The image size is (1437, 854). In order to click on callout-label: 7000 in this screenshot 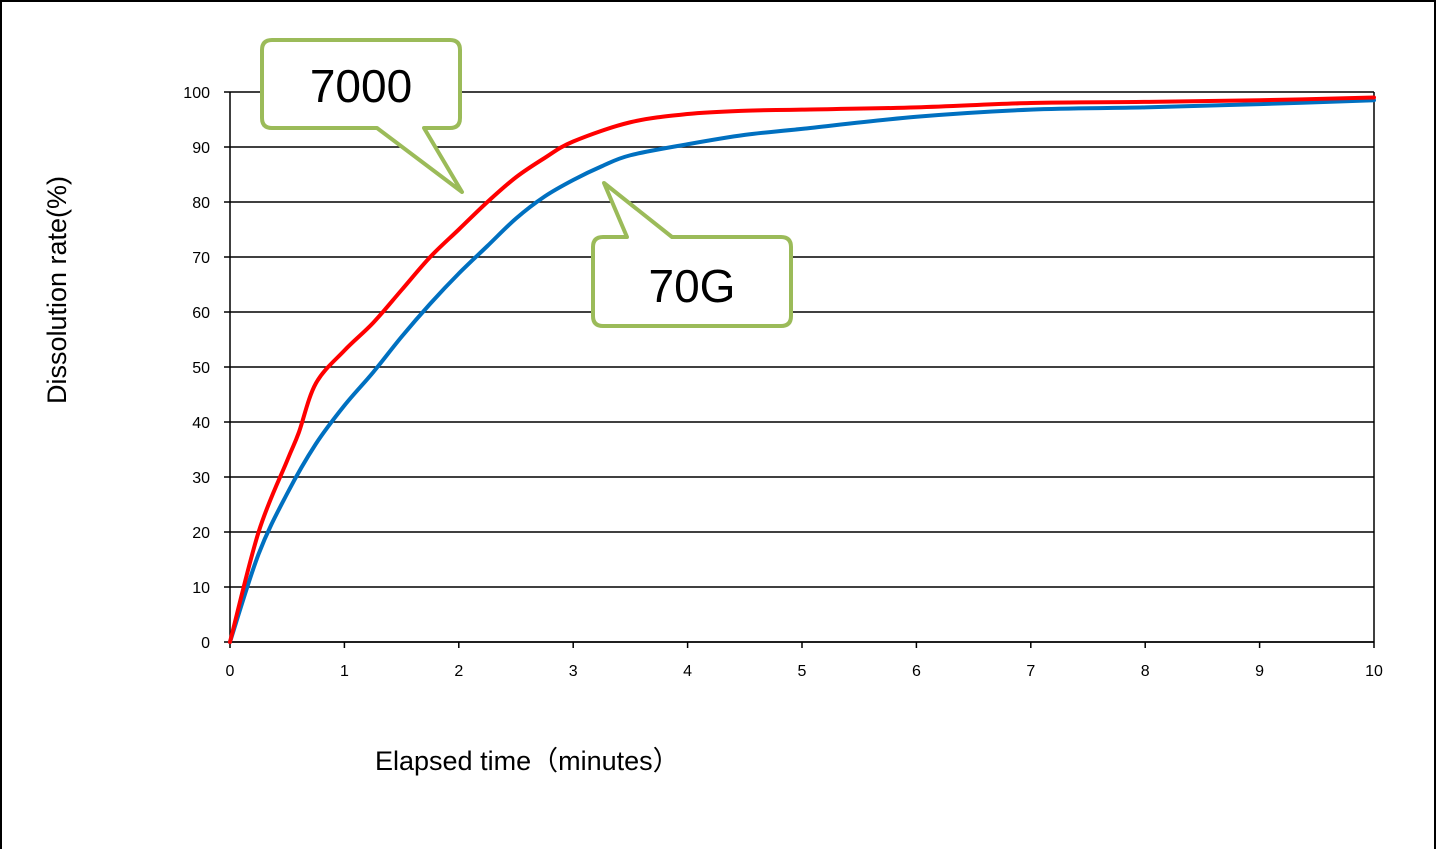, I will do `click(361, 86)`.